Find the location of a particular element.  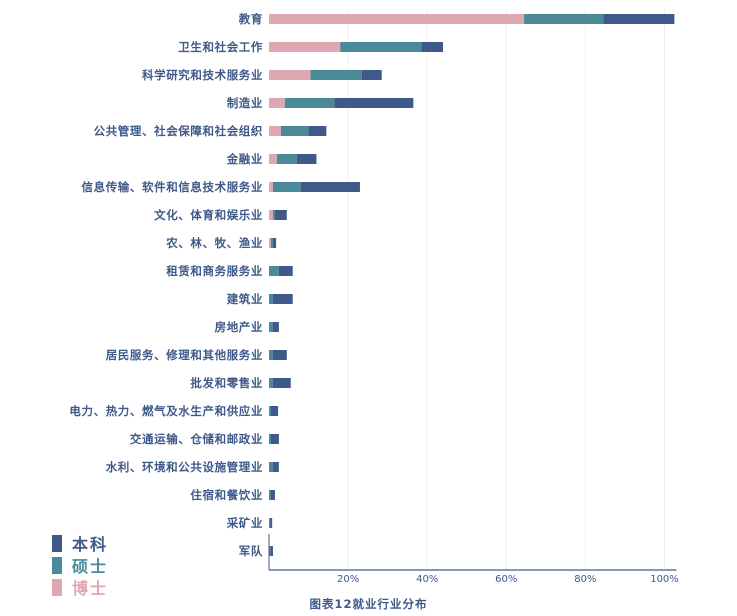

x-tick-label-40: 40% is located at coordinates (427, 579).